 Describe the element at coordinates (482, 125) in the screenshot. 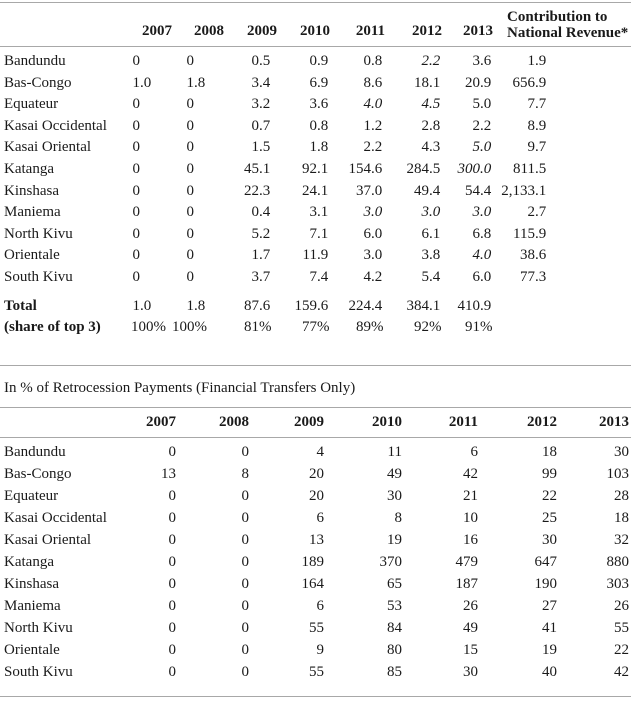

I see `data-cell: 2.2` at that location.